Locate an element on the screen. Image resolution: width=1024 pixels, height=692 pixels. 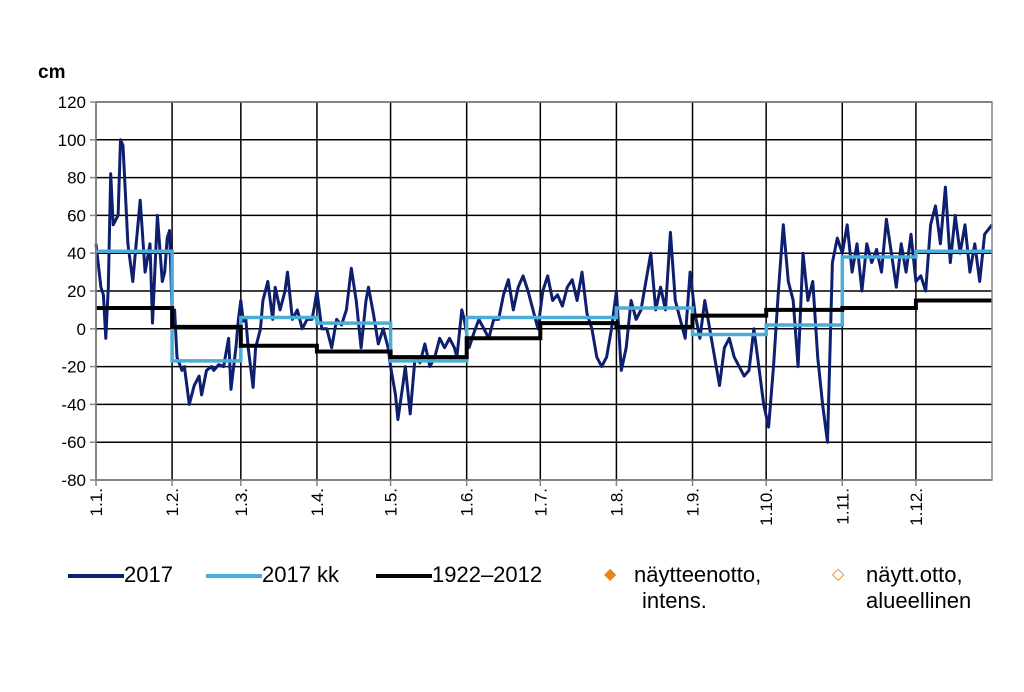
x-tick-label: 1.3. is located at coordinates (241, 502).